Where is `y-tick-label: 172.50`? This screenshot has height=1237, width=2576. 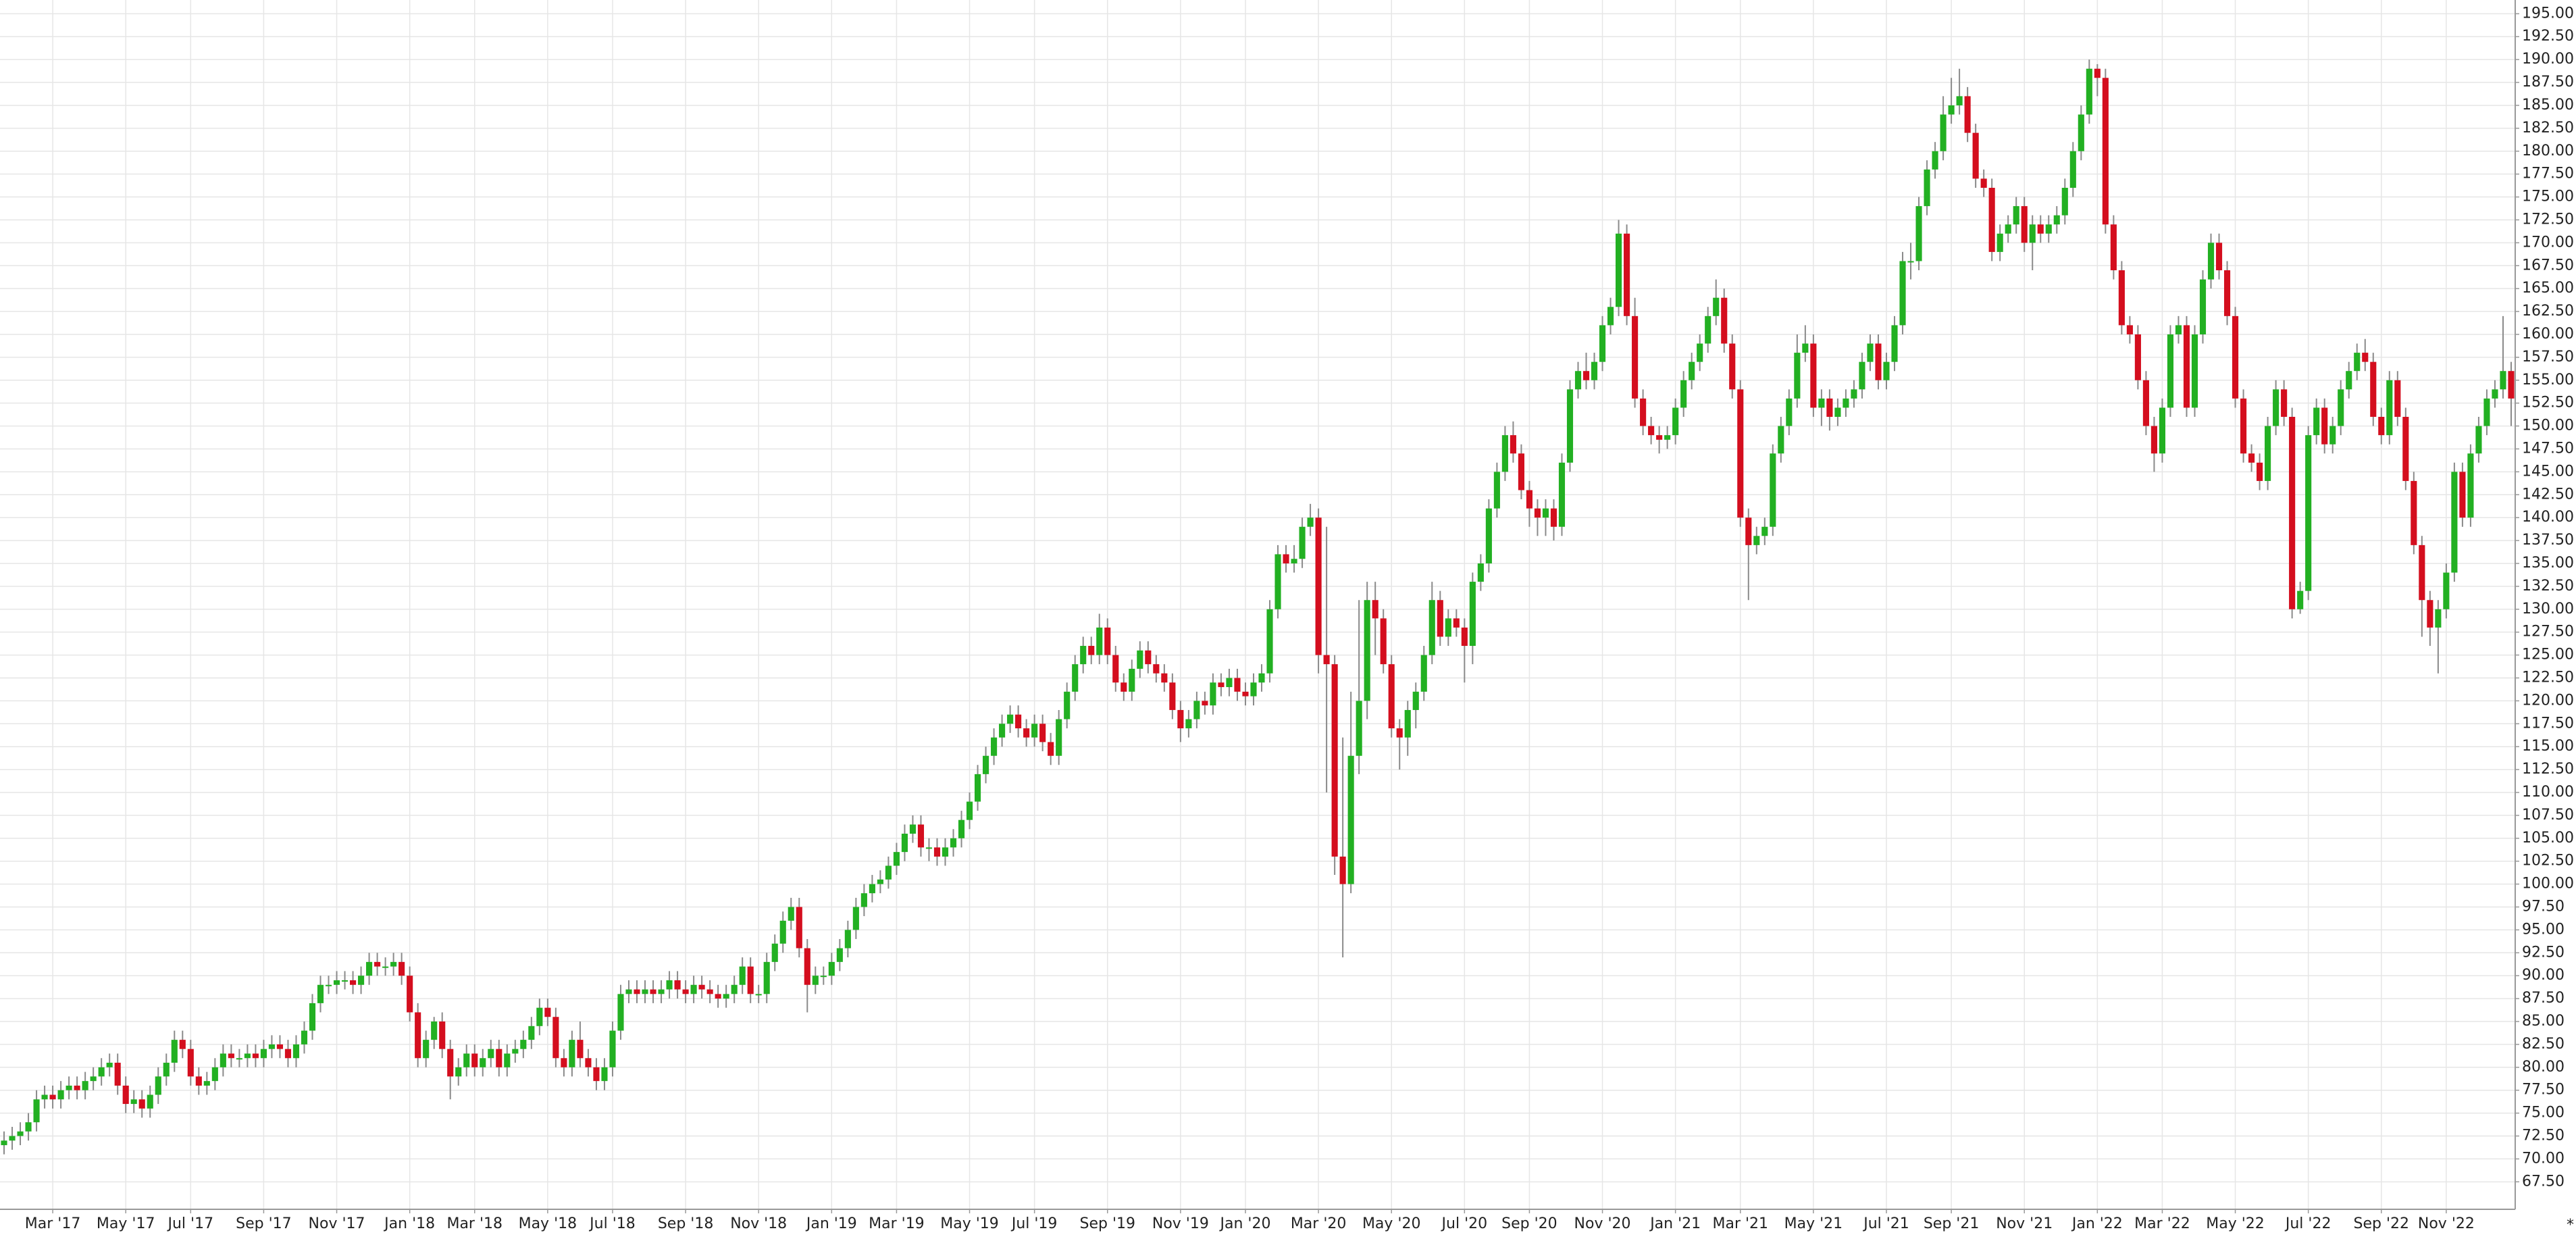
y-tick-label: 172.50 is located at coordinates (2548, 219).